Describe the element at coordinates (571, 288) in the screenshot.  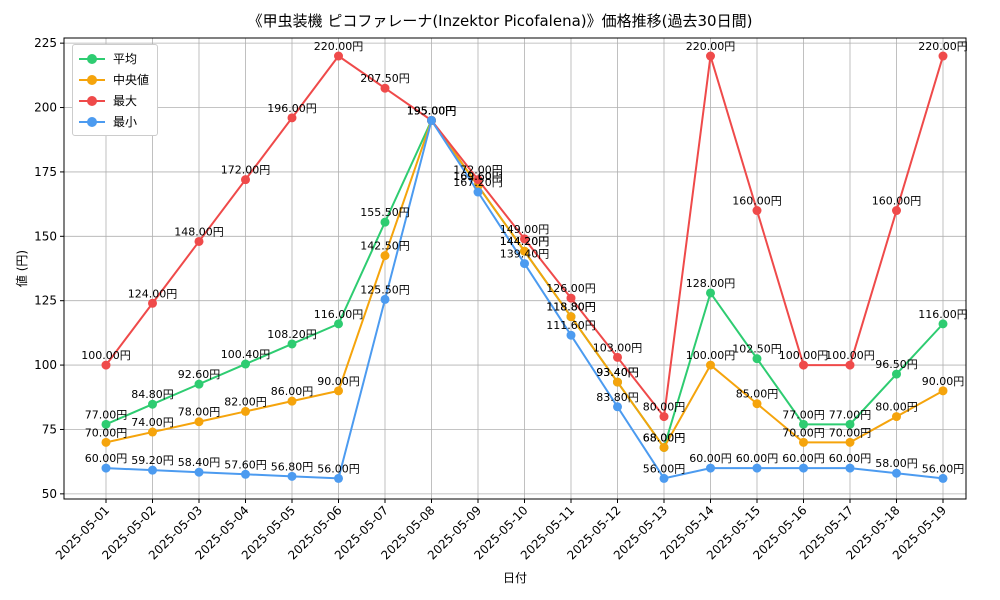
I see `data-label: 126.00円` at that location.